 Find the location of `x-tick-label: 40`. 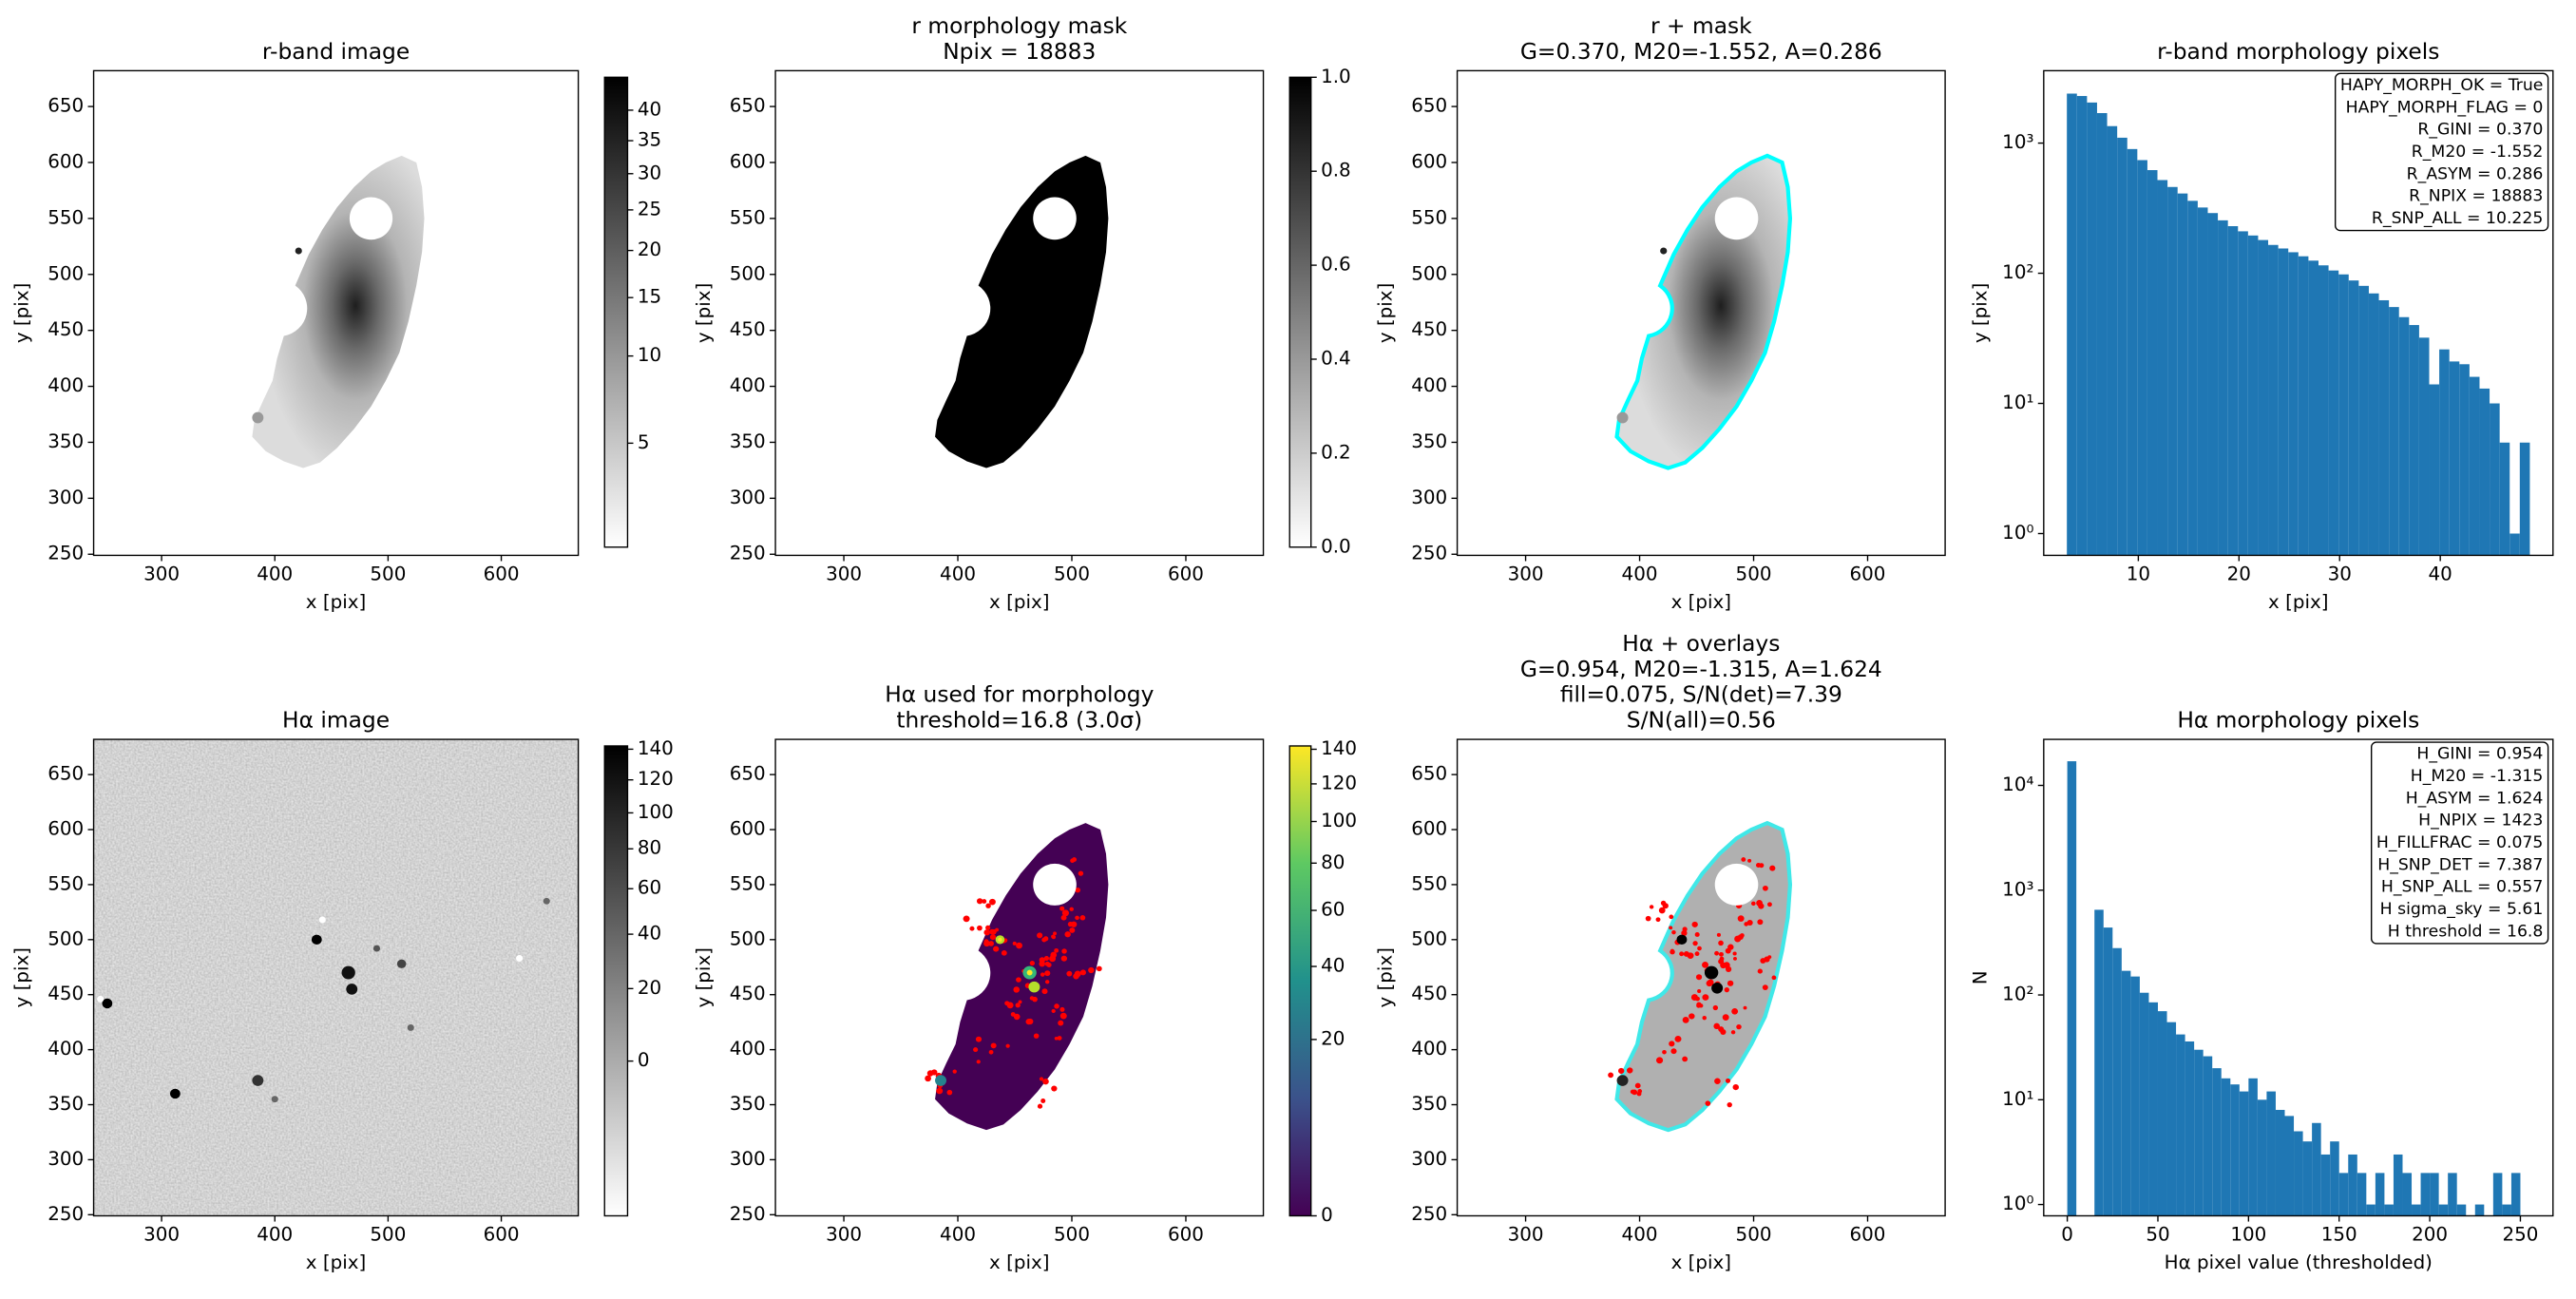

x-tick-label: 40 is located at coordinates (2440, 574).